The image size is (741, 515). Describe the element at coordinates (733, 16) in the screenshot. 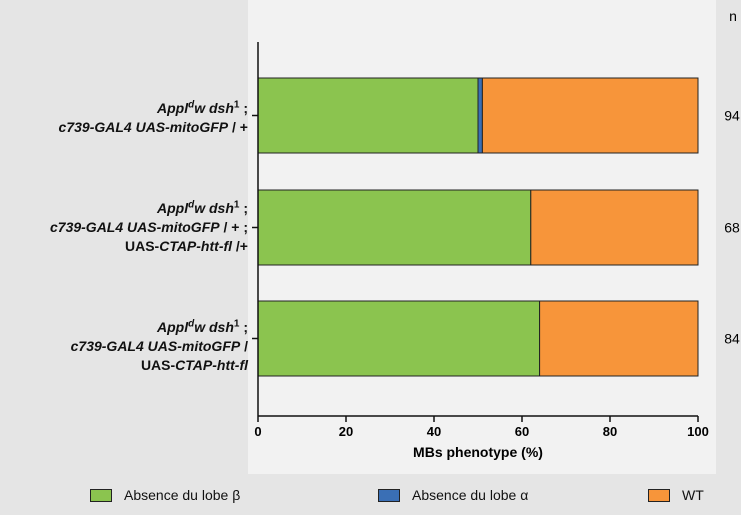

I see `n-header: n` at that location.